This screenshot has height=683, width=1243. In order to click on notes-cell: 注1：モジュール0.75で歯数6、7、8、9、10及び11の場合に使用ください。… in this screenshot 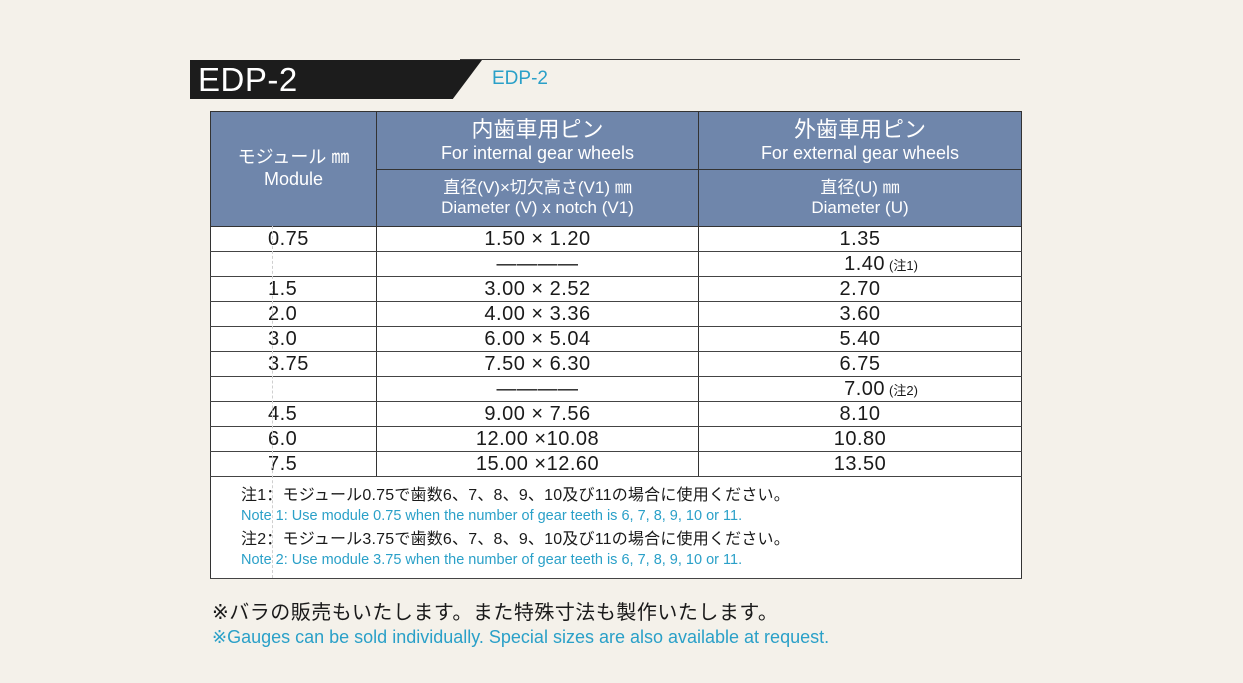, I will do `click(616, 527)`.